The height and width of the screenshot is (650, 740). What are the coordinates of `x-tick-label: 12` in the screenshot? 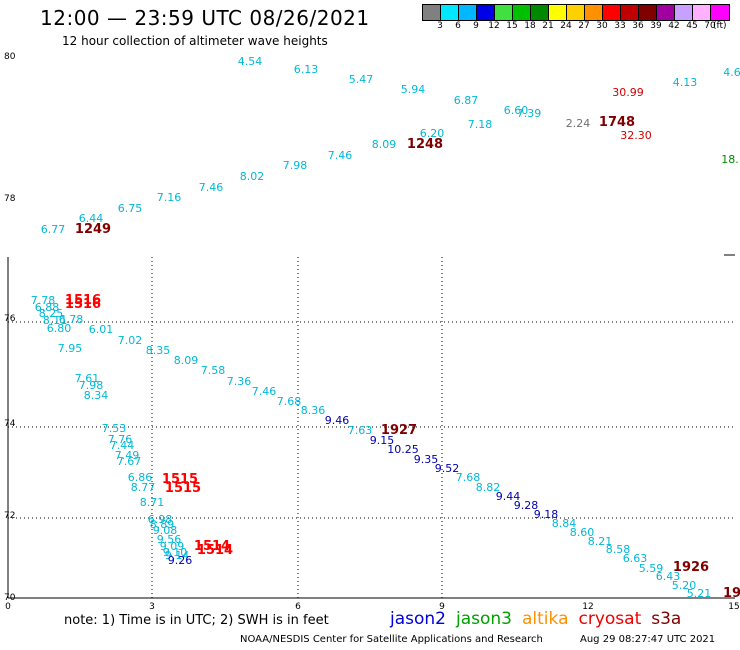 It's located at (587, 607).